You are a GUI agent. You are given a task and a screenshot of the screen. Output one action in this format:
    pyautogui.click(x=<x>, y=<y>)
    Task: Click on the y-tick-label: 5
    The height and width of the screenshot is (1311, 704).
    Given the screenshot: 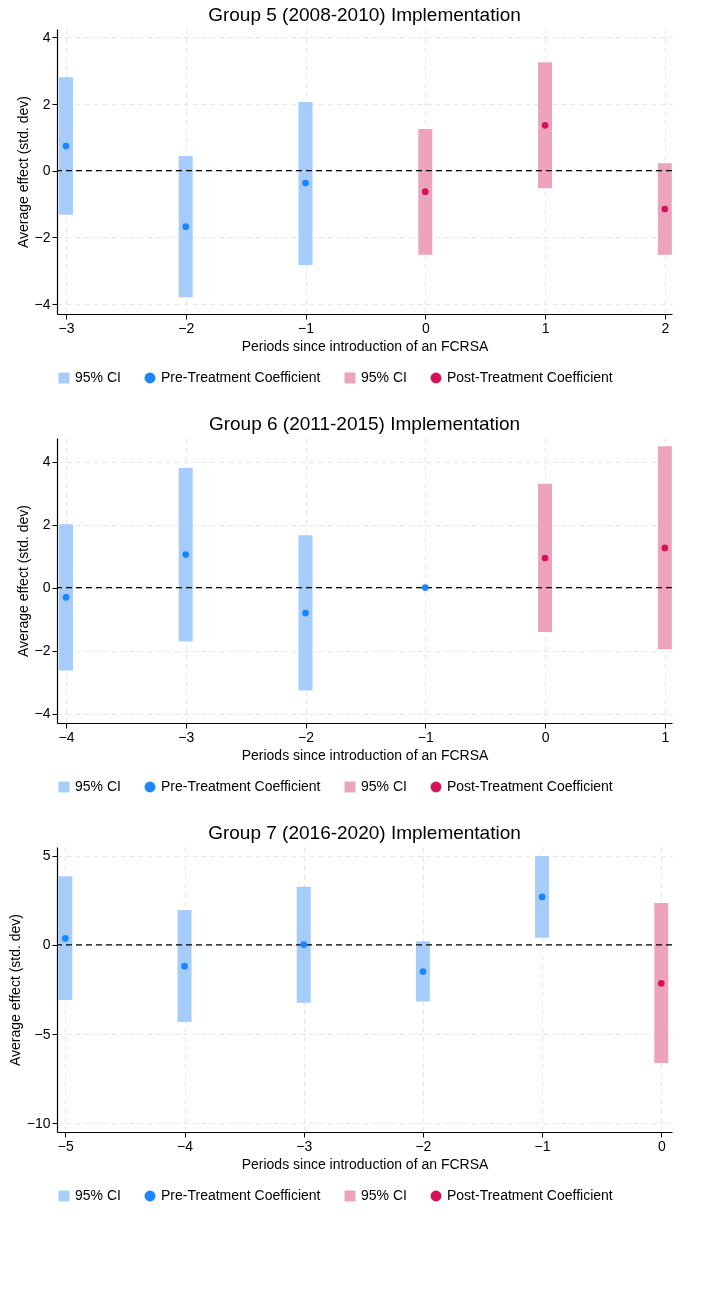 What is the action you would take?
    pyautogui.click(x=46, y=855)
    